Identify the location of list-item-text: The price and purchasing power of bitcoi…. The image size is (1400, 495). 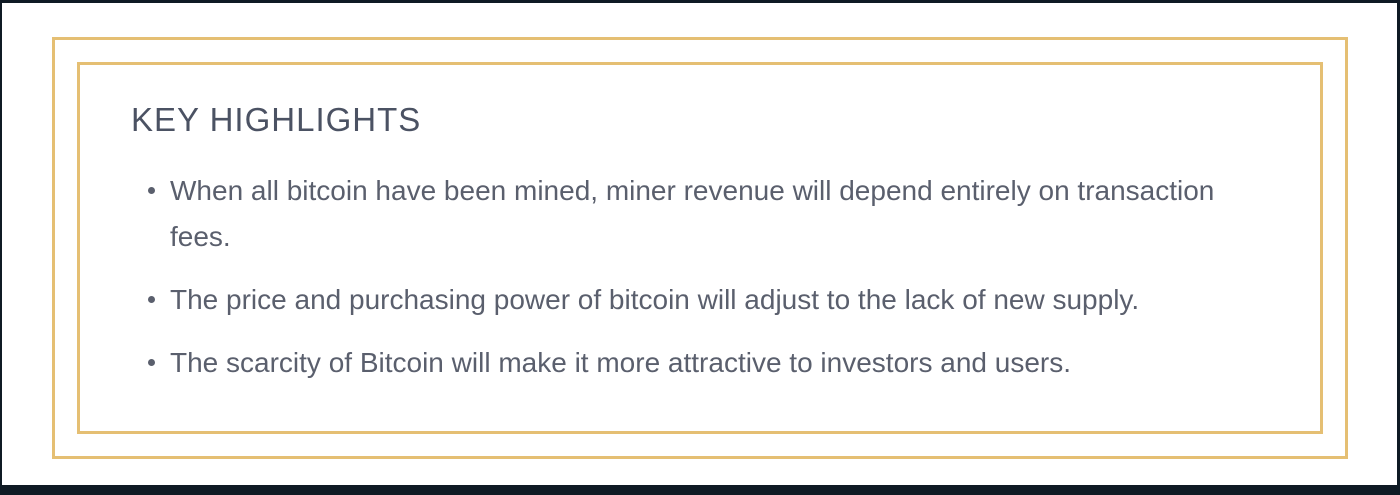
(655, 299).